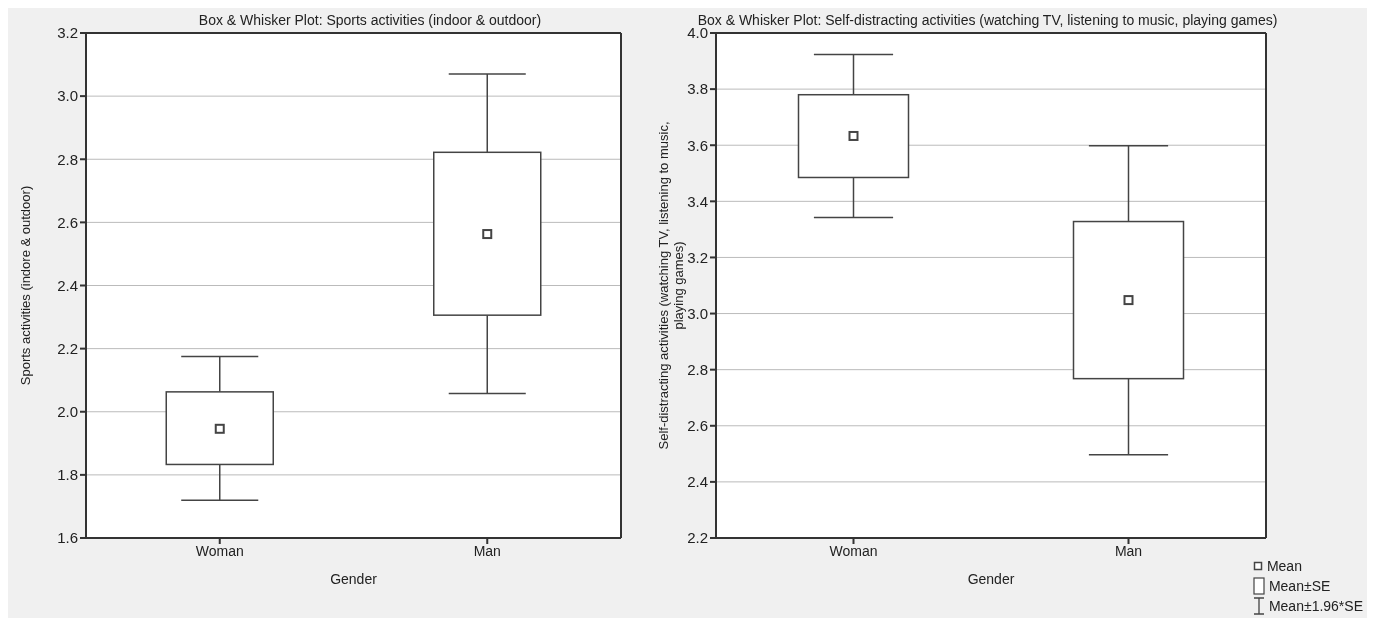  Describe the element at coordinates (67, 475) in the screenshot. I see `y-tick-label: 1.8` at that location.